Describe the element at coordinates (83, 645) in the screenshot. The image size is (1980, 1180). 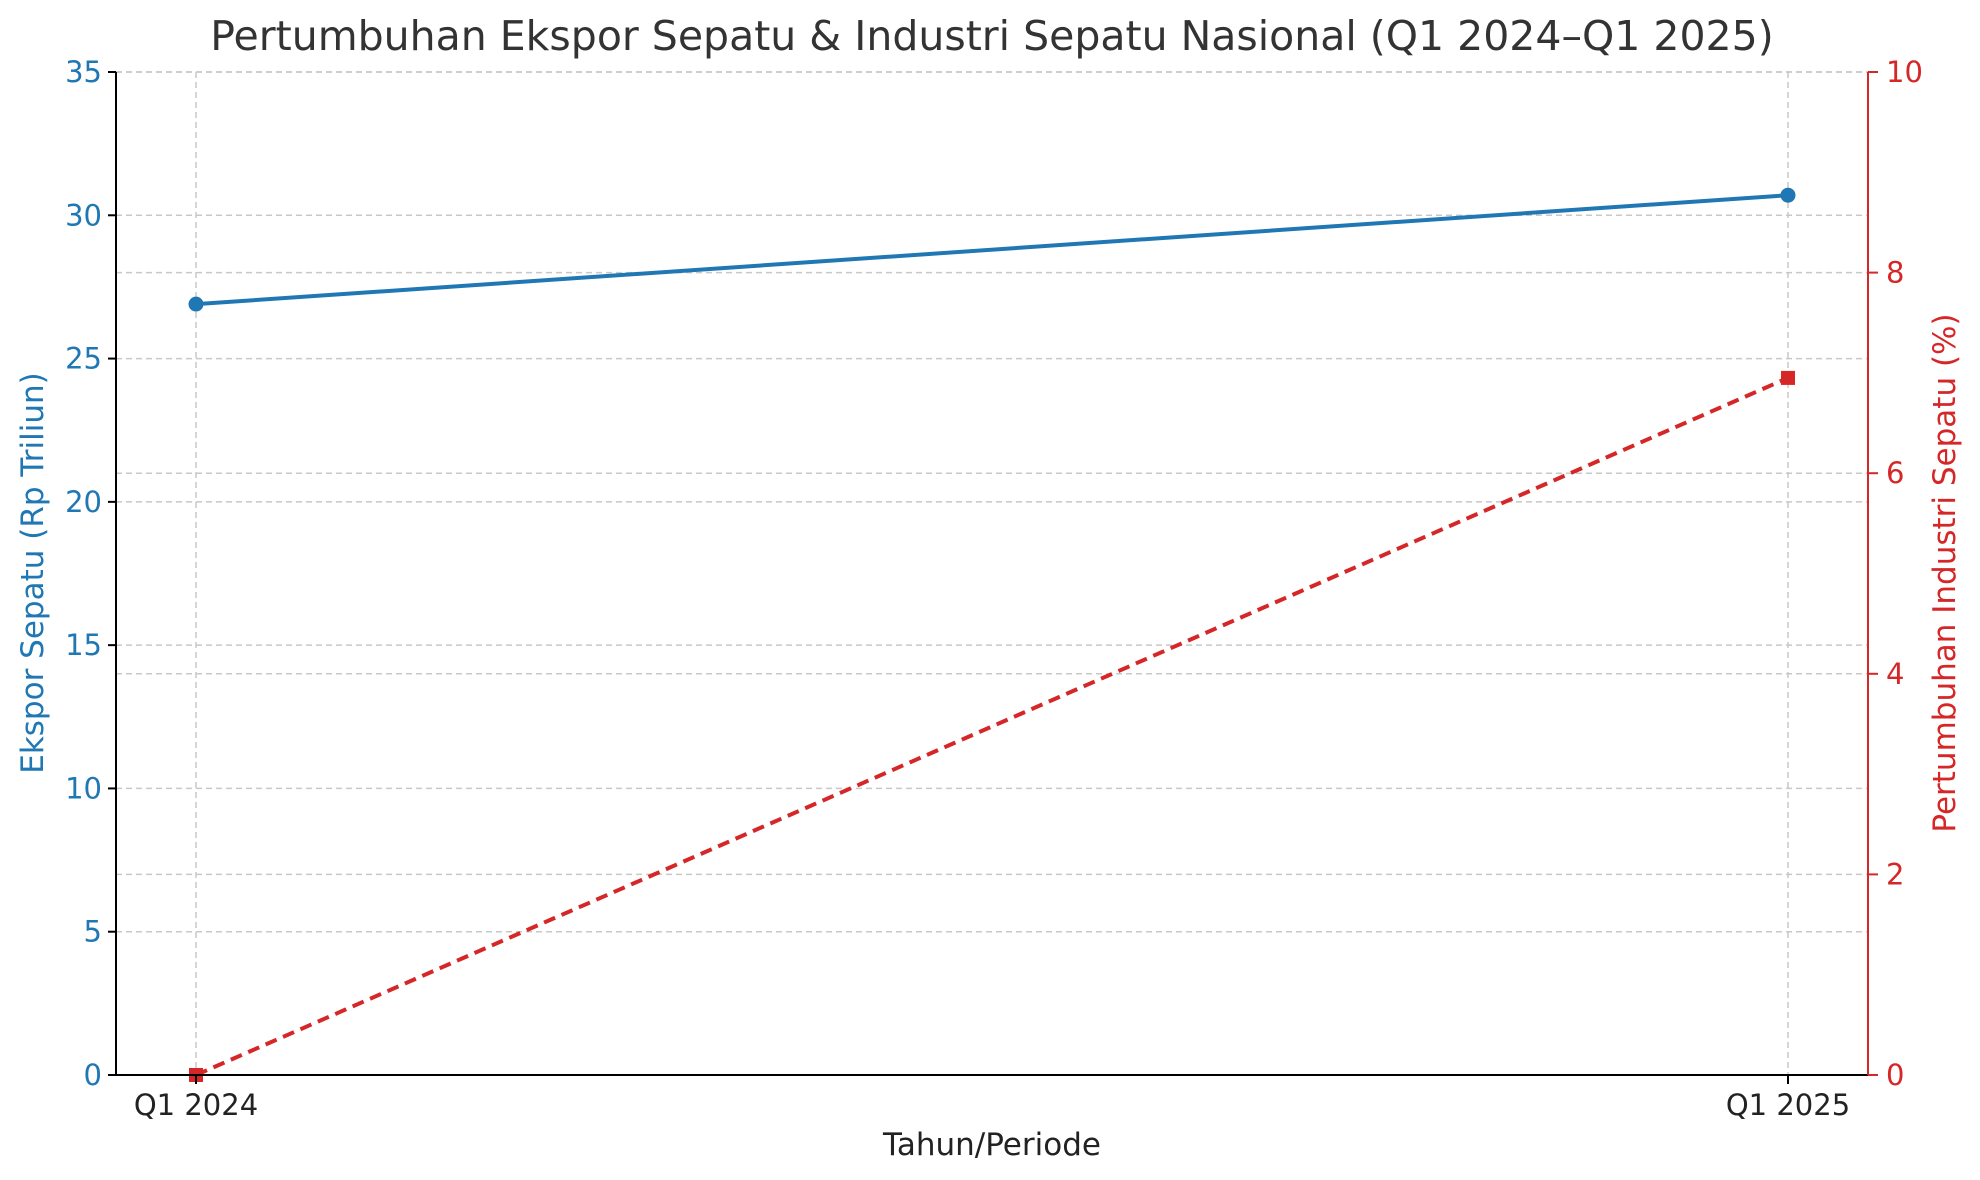
I see `y-tick-label: 15` at that location.